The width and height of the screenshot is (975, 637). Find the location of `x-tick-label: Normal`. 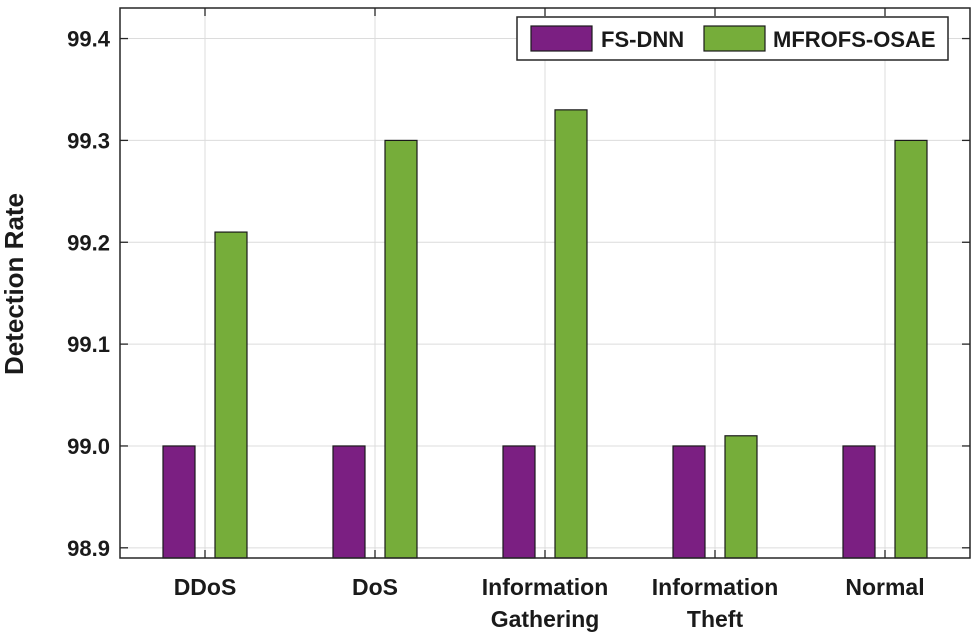

x-tick-label: Normal is located at coordinates (884, 587).